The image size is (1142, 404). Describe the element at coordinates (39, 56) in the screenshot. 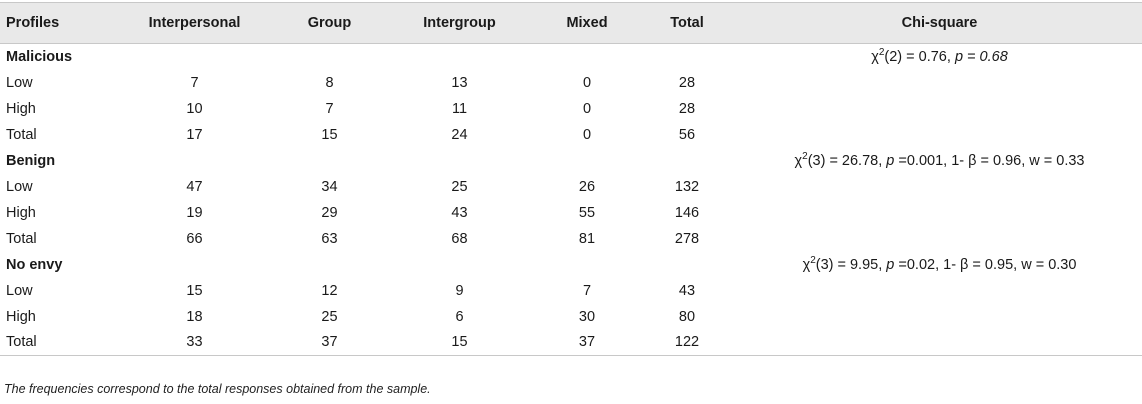

I see `group-label: Malicious` at that location.